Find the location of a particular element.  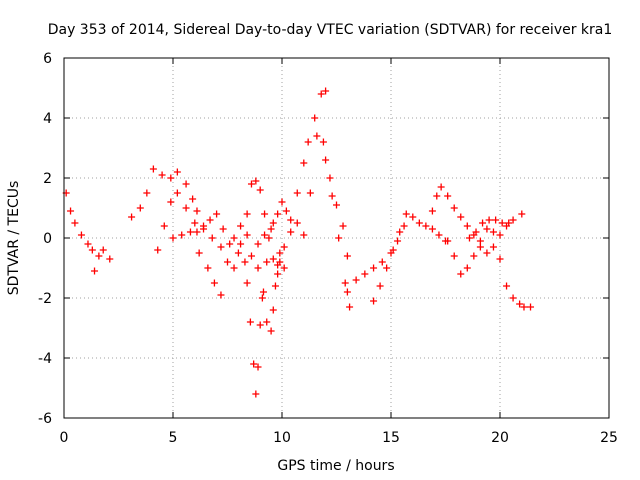

x-tick-label: 15 is located at coordinates (391, 438).